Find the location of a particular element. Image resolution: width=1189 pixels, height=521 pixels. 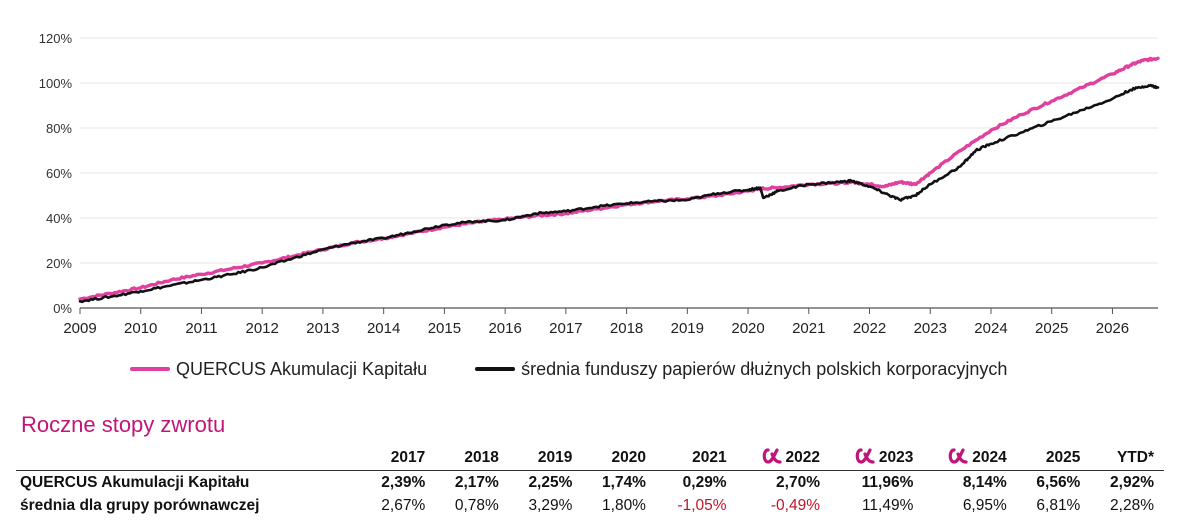

row-label: średnia dla grupy porównawczej is located at coordinates (140, 505).